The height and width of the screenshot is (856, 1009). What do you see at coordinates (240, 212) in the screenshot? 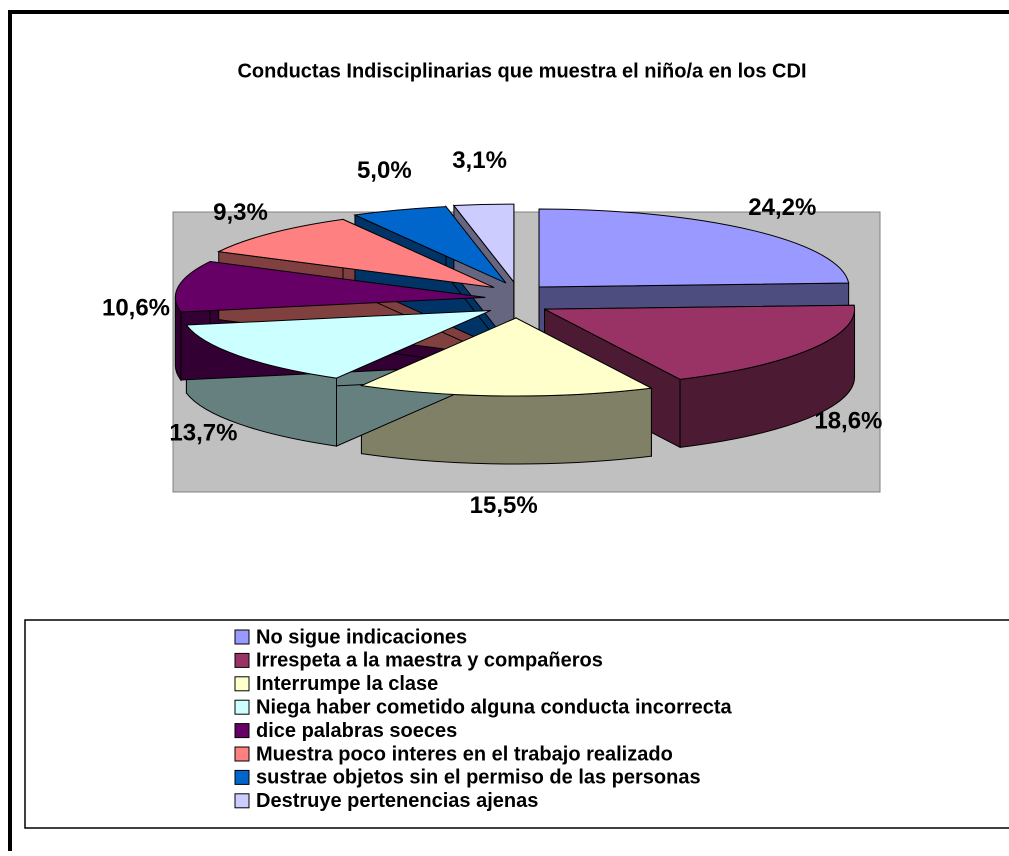
I see `data-label: 9,3%` at bounding box center [240, 212].